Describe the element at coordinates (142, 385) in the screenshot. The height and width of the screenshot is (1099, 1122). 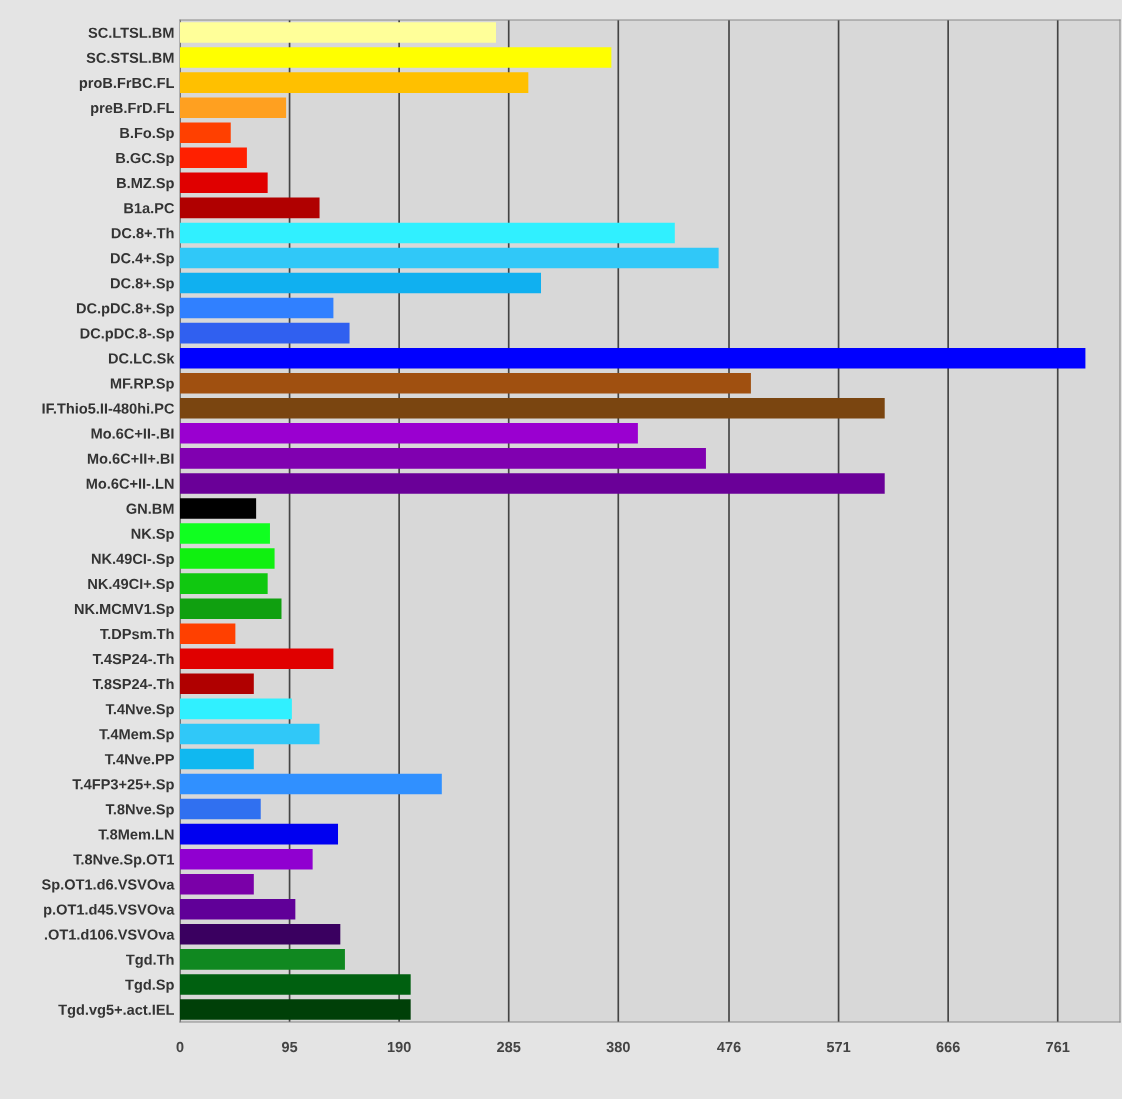
I see `y-tick-label: MF.RP.Sp` at that location.